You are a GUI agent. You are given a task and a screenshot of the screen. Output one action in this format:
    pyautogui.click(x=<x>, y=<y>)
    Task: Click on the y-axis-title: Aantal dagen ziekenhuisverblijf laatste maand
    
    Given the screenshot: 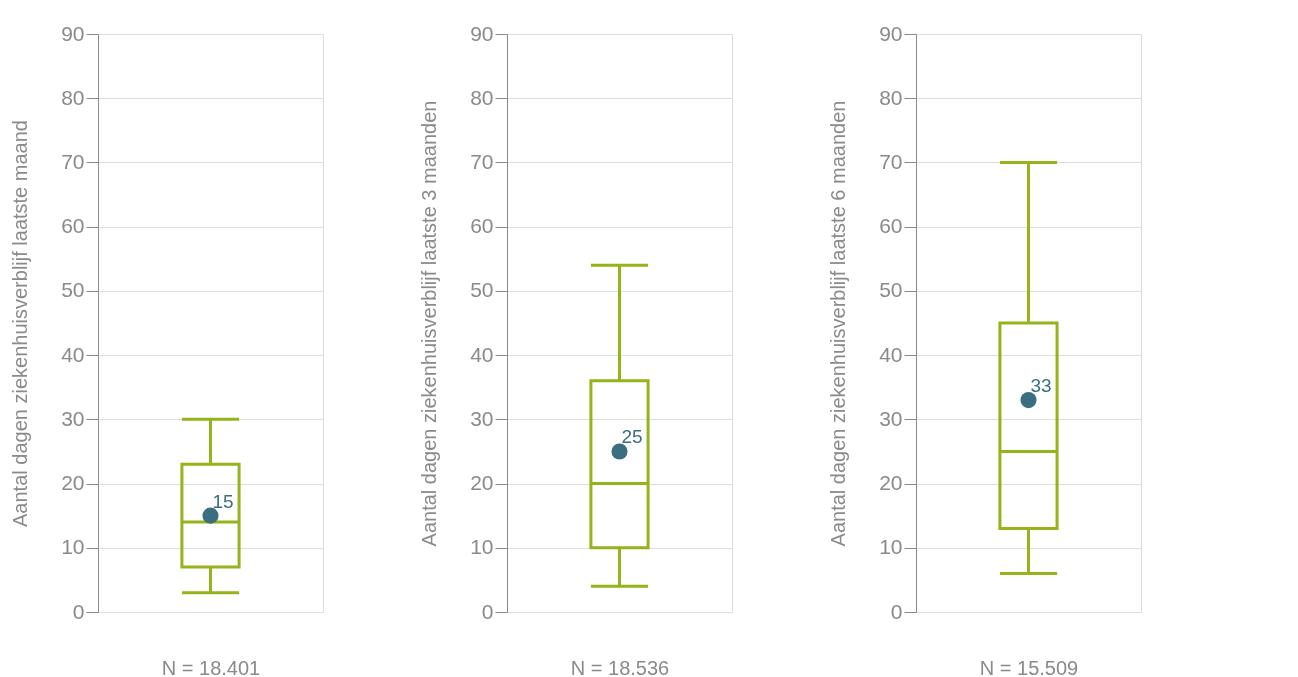 What is the action you would take?
    pyautogui.click(x=20, y=323)
    